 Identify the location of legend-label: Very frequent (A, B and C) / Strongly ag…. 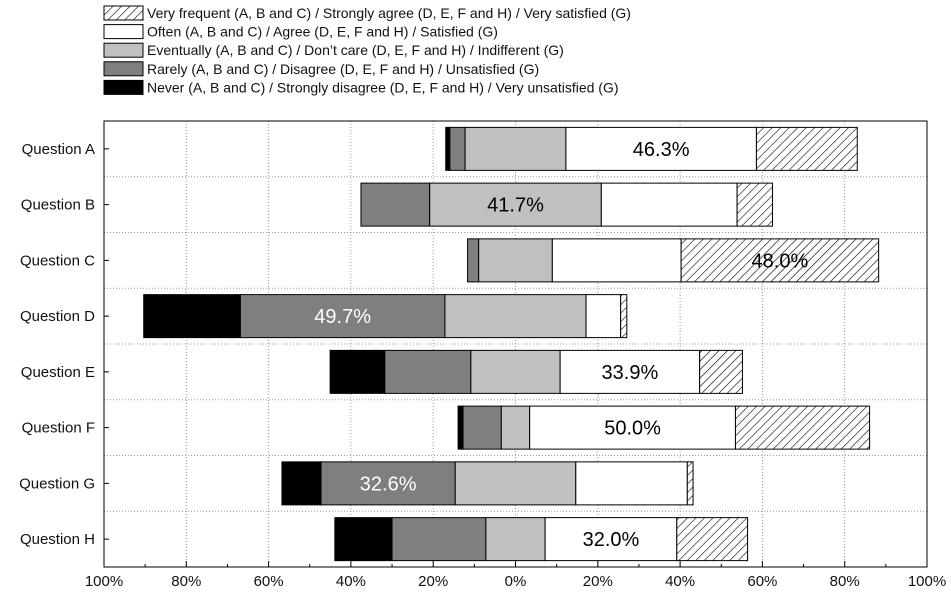
(389, 13).